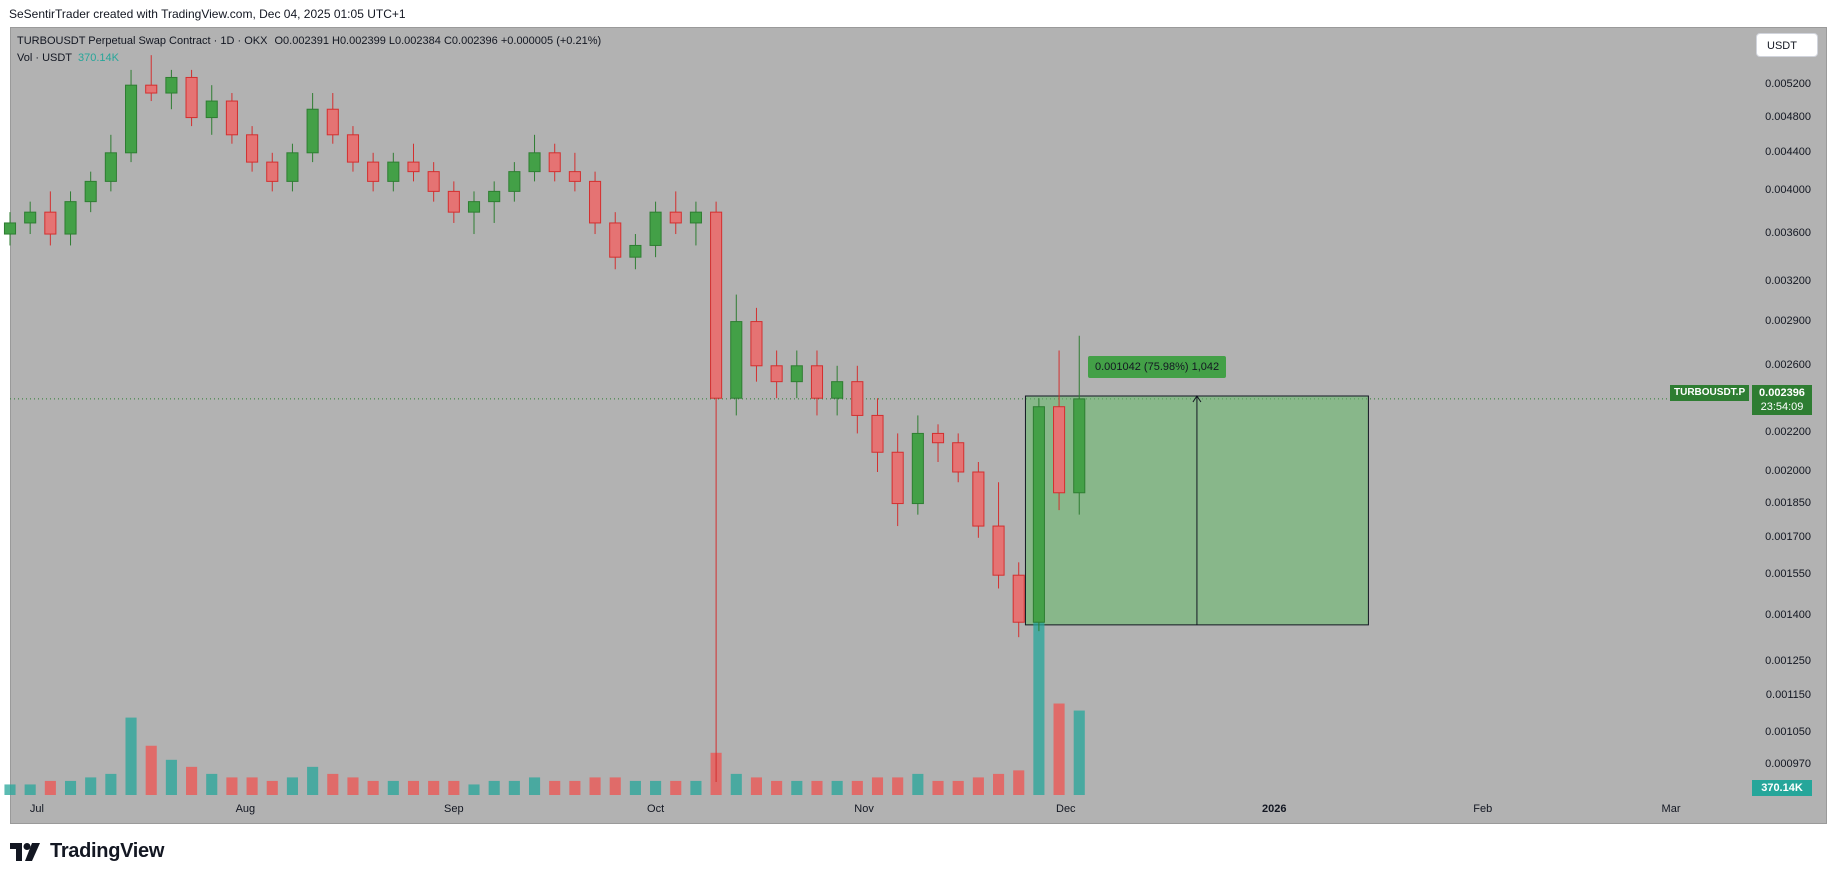  Describe the element at coordinates (1671, 809) in the screenshot. I see `time-tick-label: Mar` at that location.